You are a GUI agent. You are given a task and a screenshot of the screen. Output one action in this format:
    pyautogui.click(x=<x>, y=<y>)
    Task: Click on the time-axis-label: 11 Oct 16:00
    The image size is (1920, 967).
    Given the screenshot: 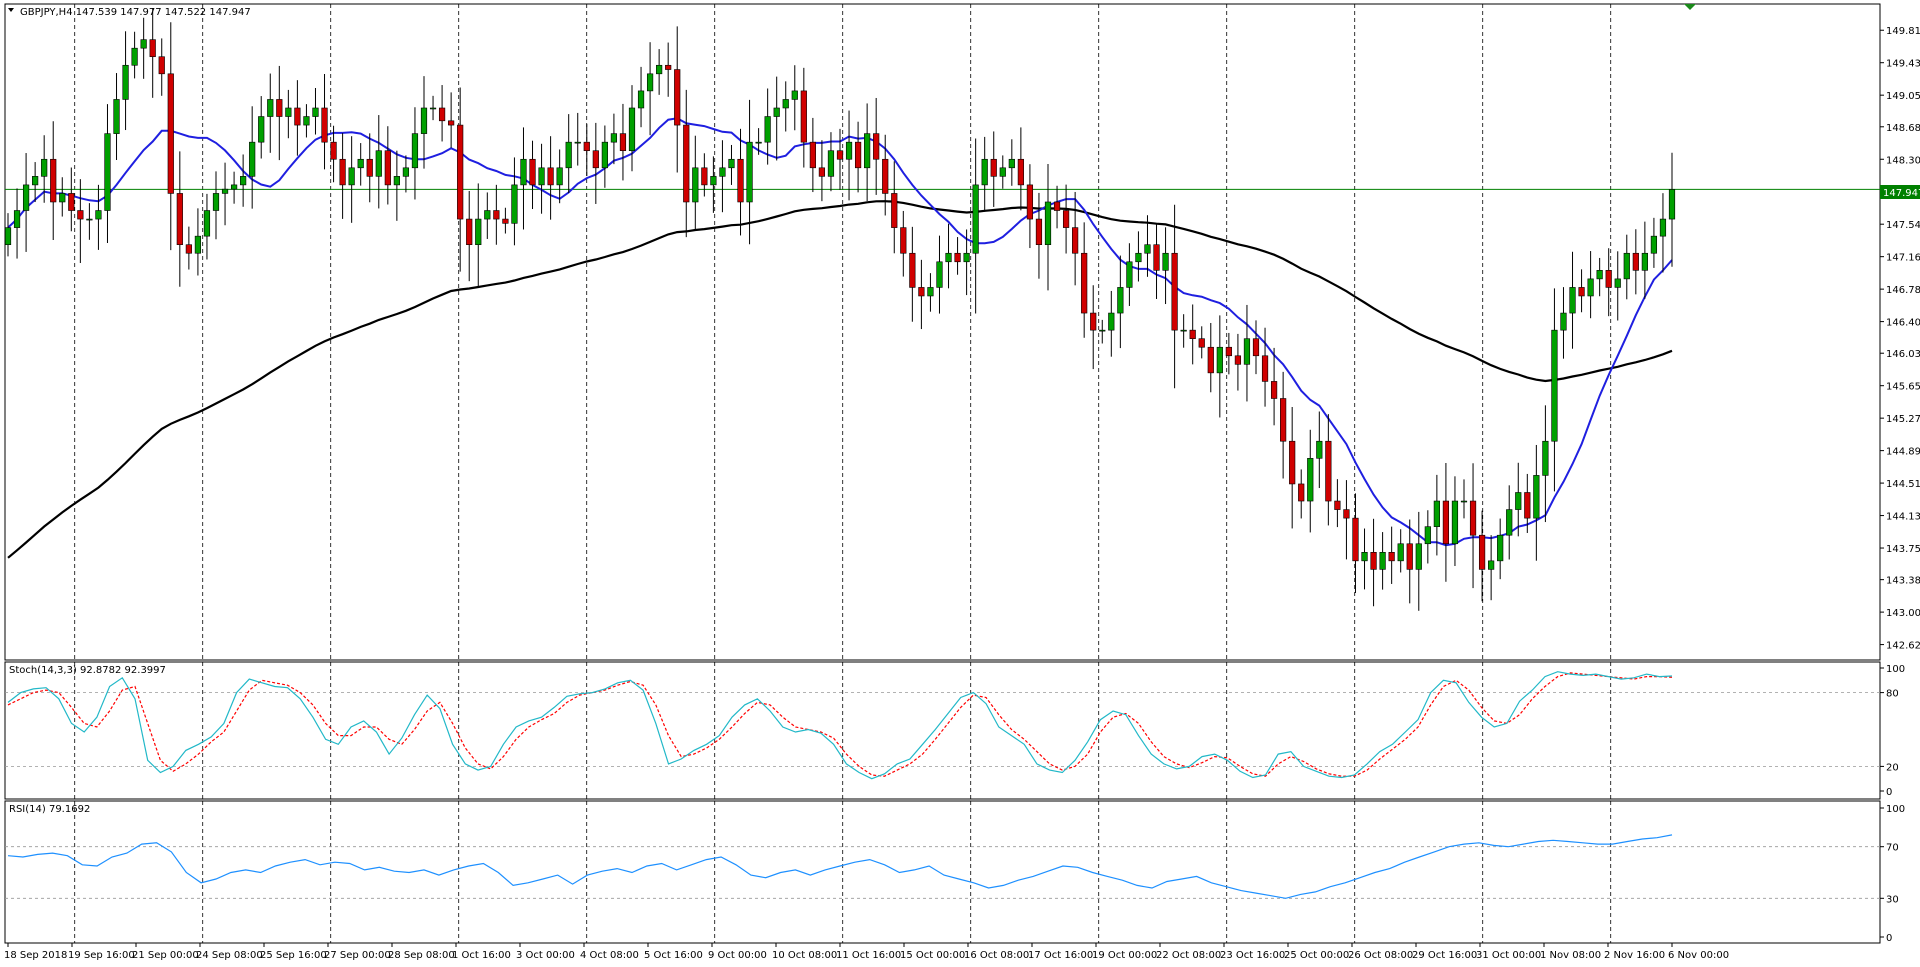 What is the action you would take?
    pyautogui.click(x=868, y=955)
    